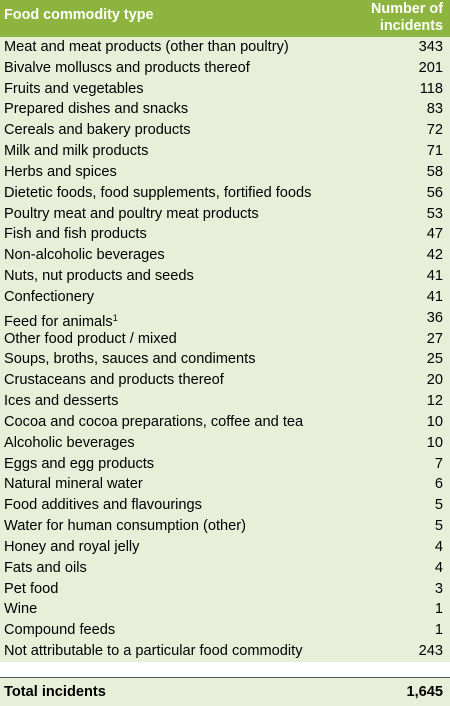 This screenshot has height=706, width=450. I want to click on row-label: Confectionery, so click(49, 297).